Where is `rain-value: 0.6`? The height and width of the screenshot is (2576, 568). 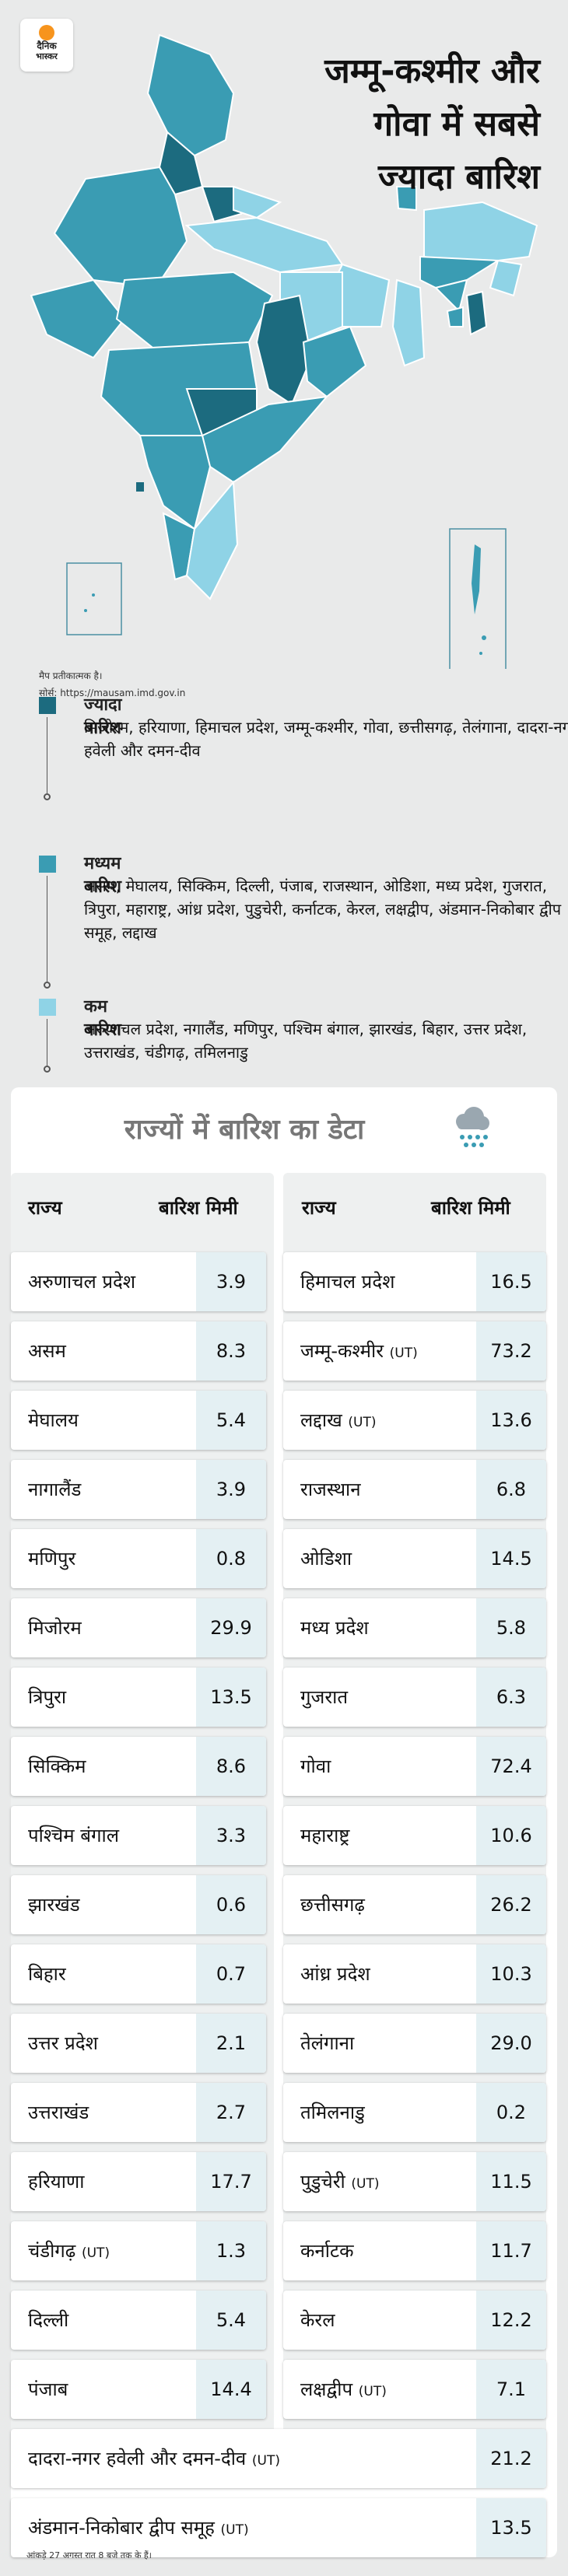 rain-value: 0.6 is located at coordinates (231, 1905).